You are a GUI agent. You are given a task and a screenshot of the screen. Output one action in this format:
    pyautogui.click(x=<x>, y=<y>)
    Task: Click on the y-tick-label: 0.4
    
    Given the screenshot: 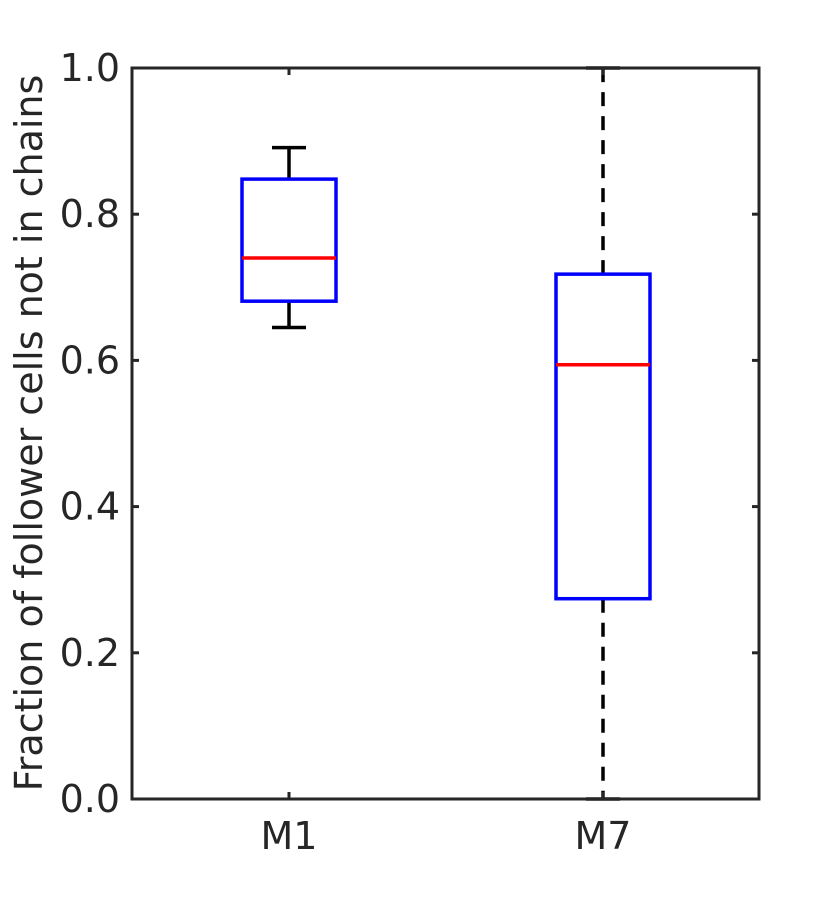 What is the action you would take?
    pyautogui.click(x=90, y=507)
    